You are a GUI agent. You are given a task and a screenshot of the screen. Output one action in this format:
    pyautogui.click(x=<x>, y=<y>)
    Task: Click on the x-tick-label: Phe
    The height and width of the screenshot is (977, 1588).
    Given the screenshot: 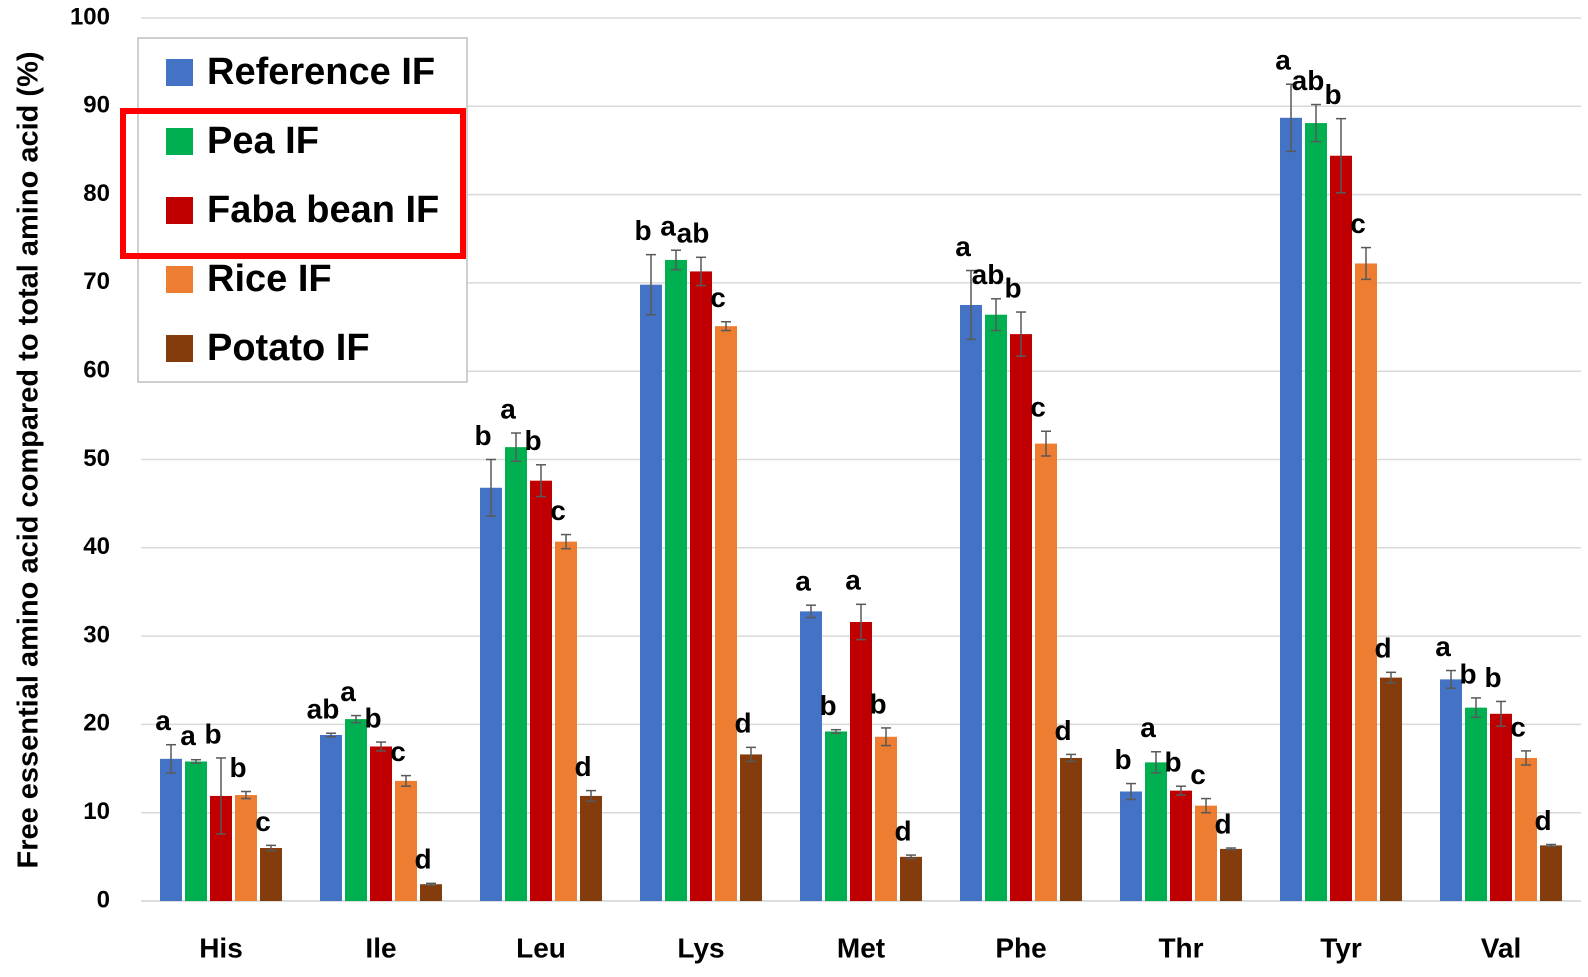 What is the action you would take?
    pyautogui.click(x=1020, y=947)
    